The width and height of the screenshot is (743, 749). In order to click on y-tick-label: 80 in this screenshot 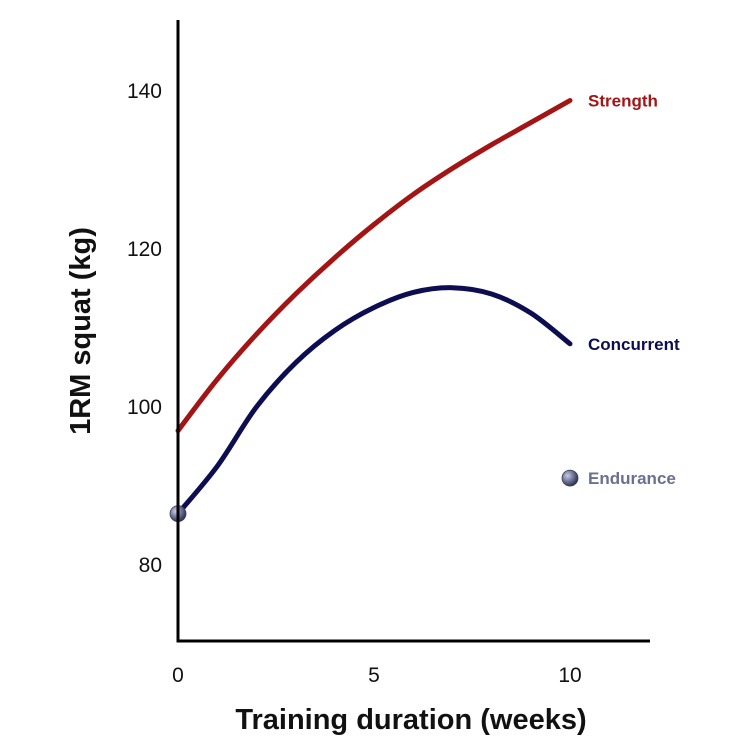, I will do `click(150, 565)`.